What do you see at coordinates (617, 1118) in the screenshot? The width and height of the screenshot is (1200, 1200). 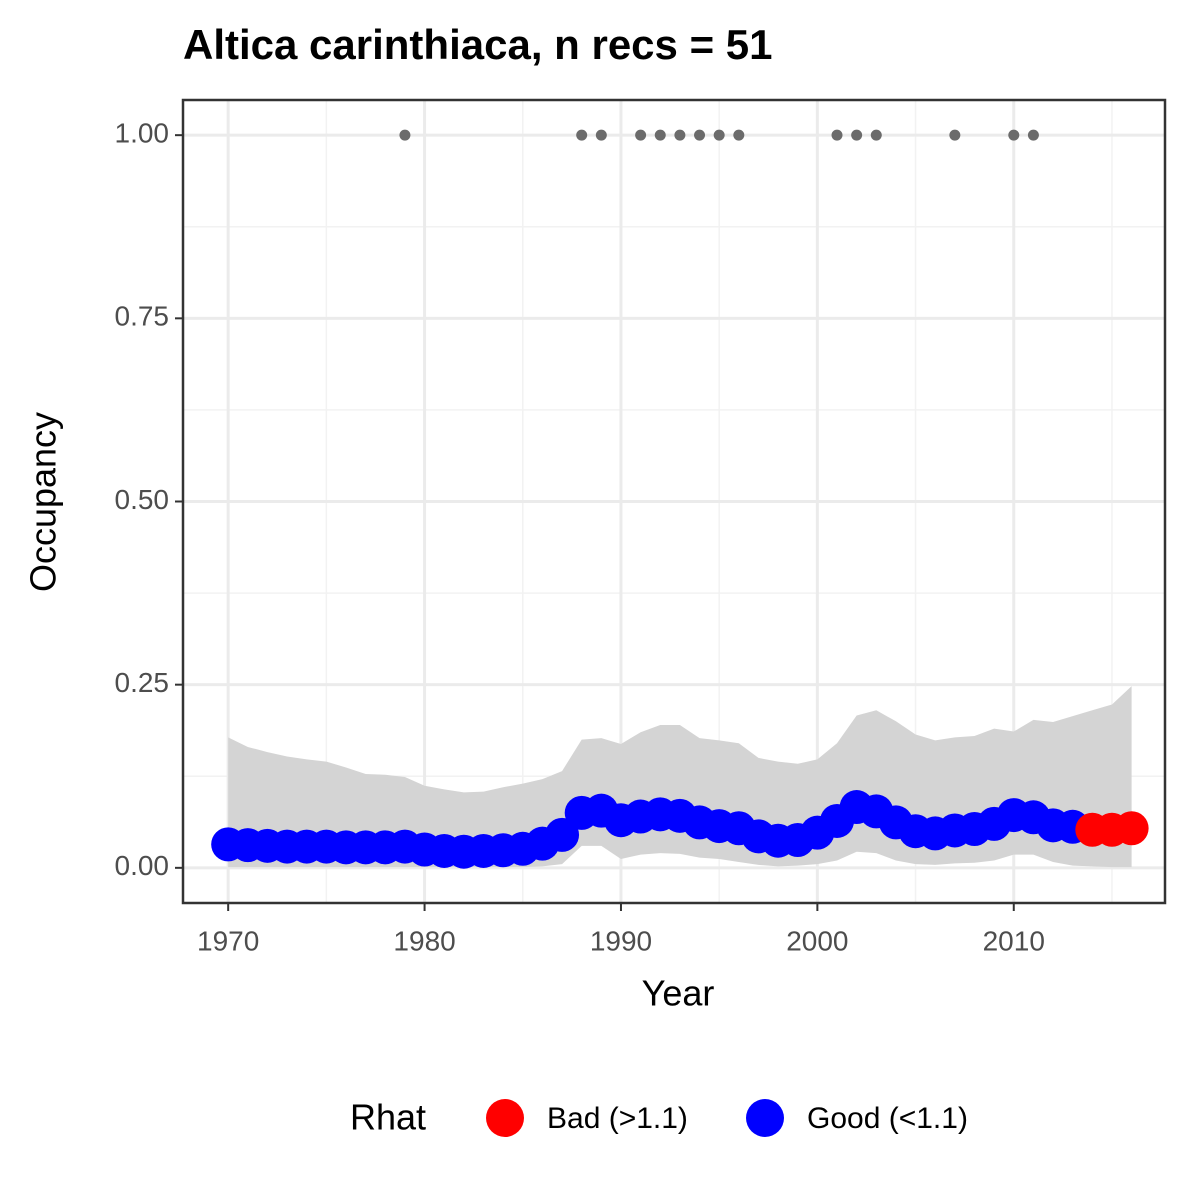 I see `legend-label: Bad (>1.1)` at bounding box center [617, 1118].